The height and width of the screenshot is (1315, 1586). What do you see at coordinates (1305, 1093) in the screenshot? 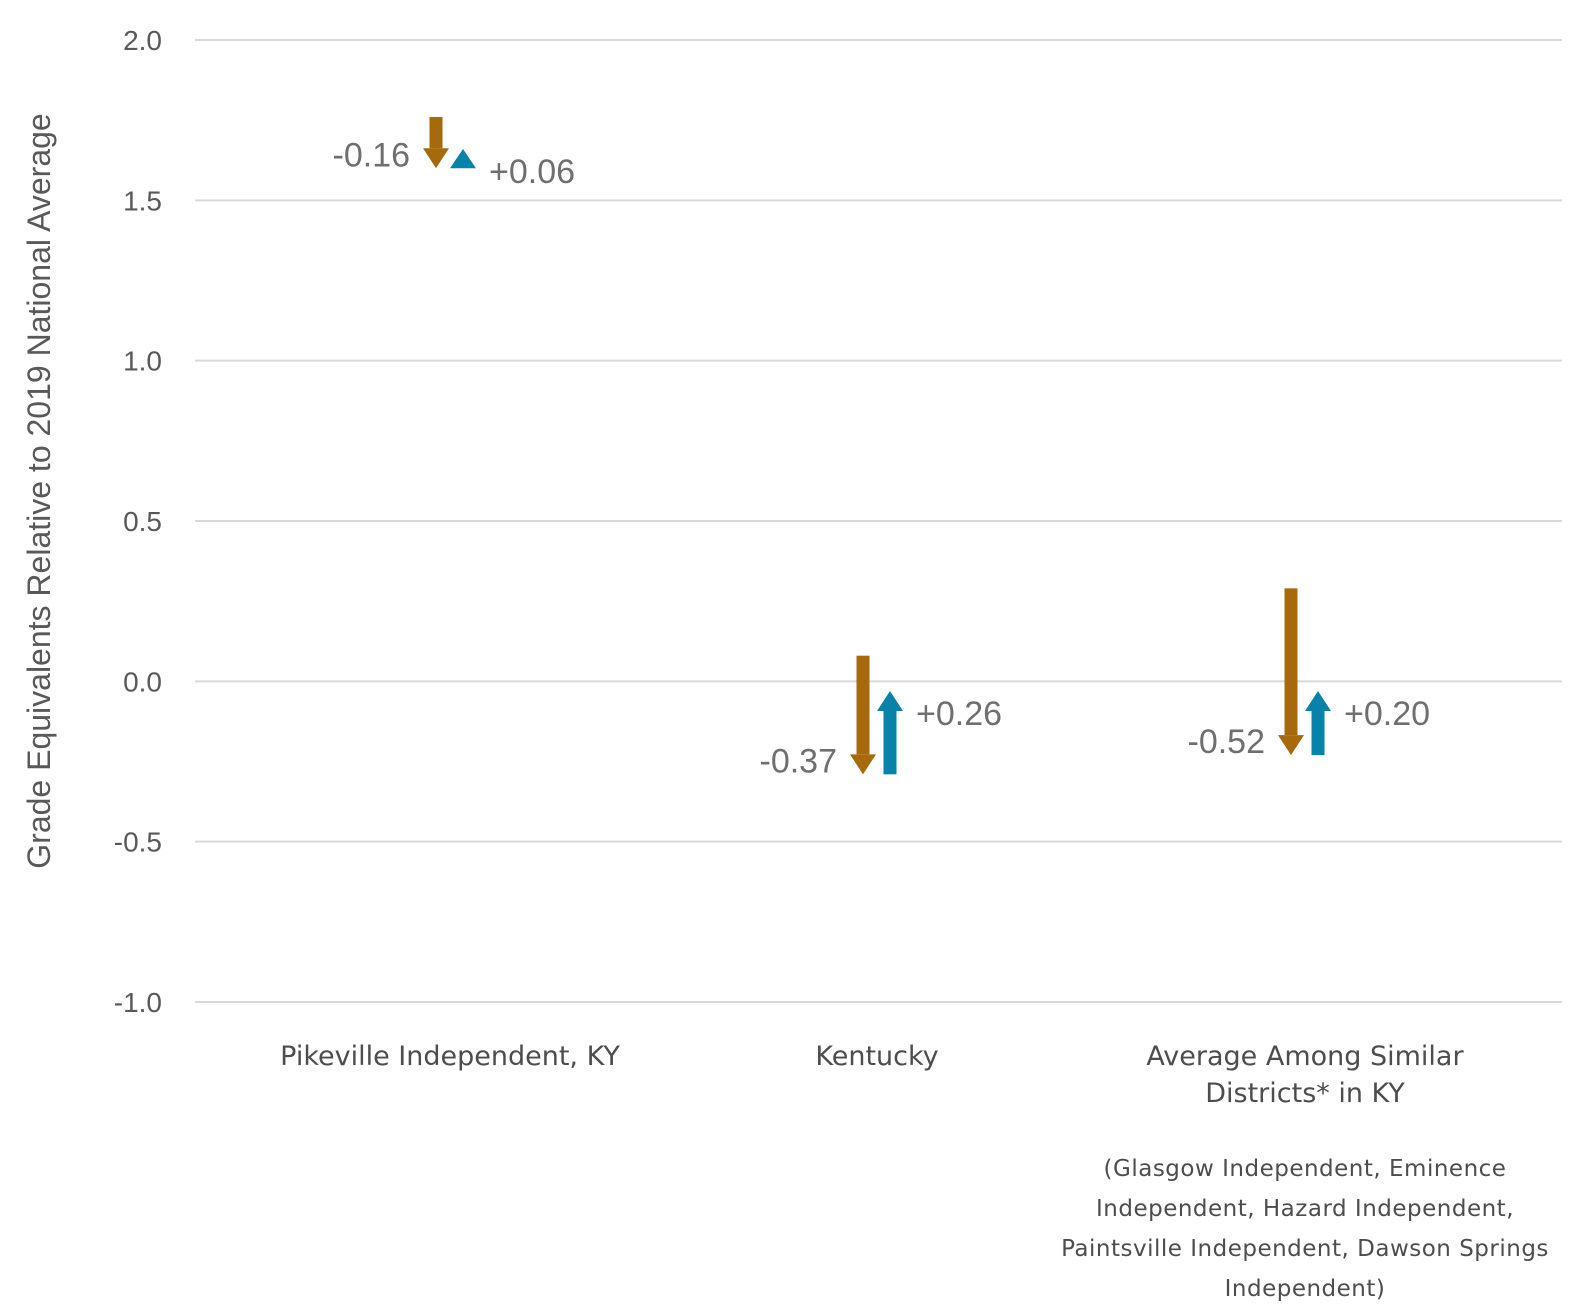
I see `category-label: Districts* in KY` at bounding box center [1305, 1093].